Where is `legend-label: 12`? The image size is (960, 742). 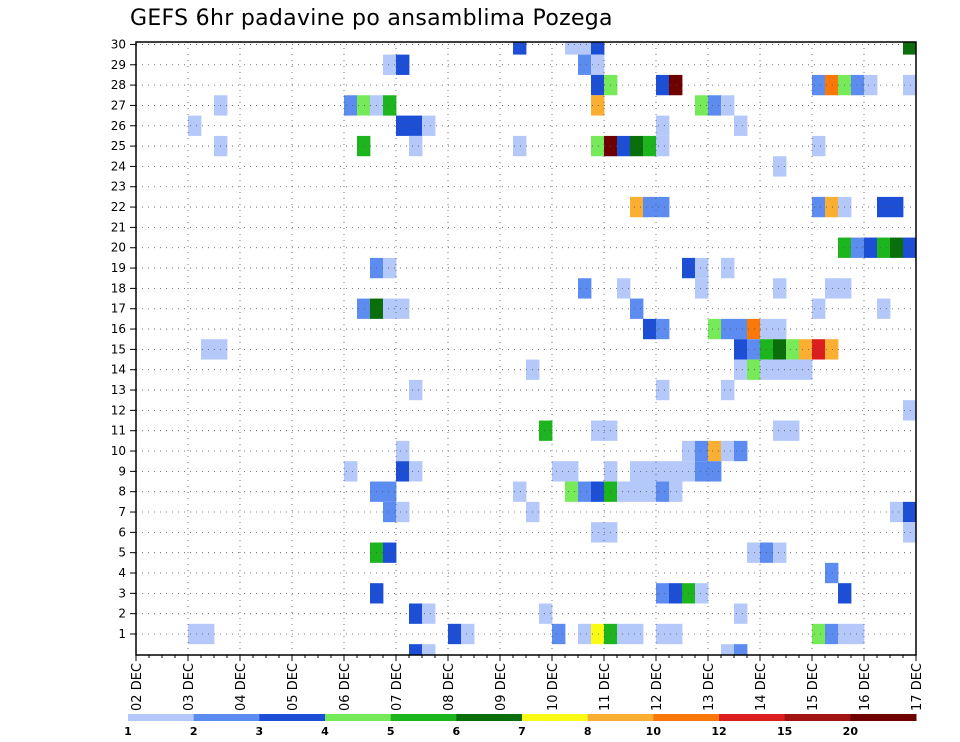
legend-label: 12 is located at coordinates (718, 731).